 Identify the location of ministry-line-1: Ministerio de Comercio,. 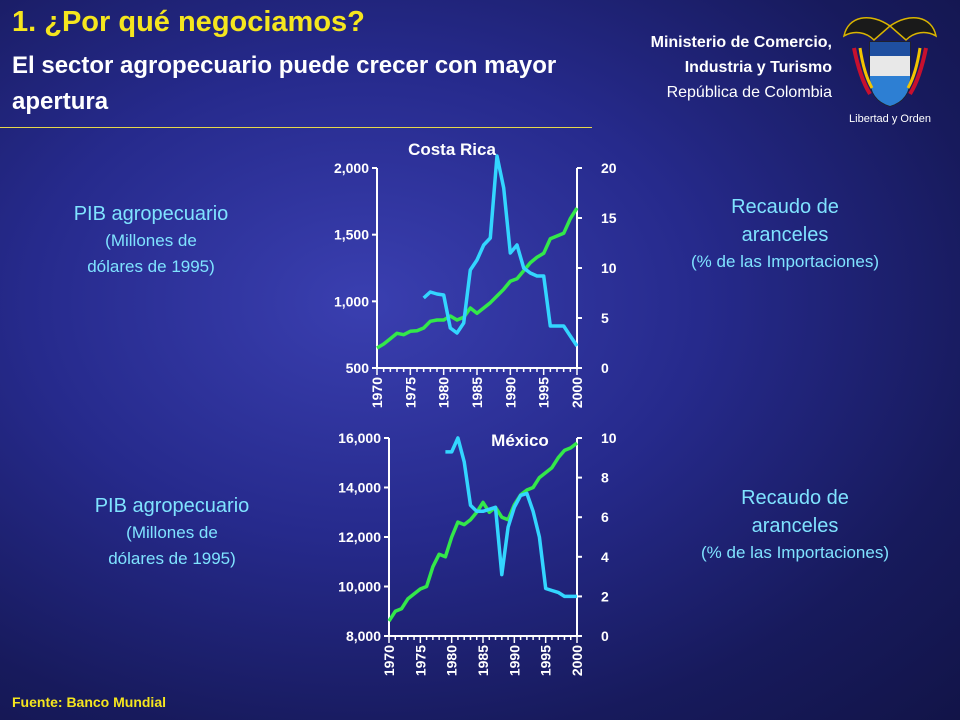
(741, 42).